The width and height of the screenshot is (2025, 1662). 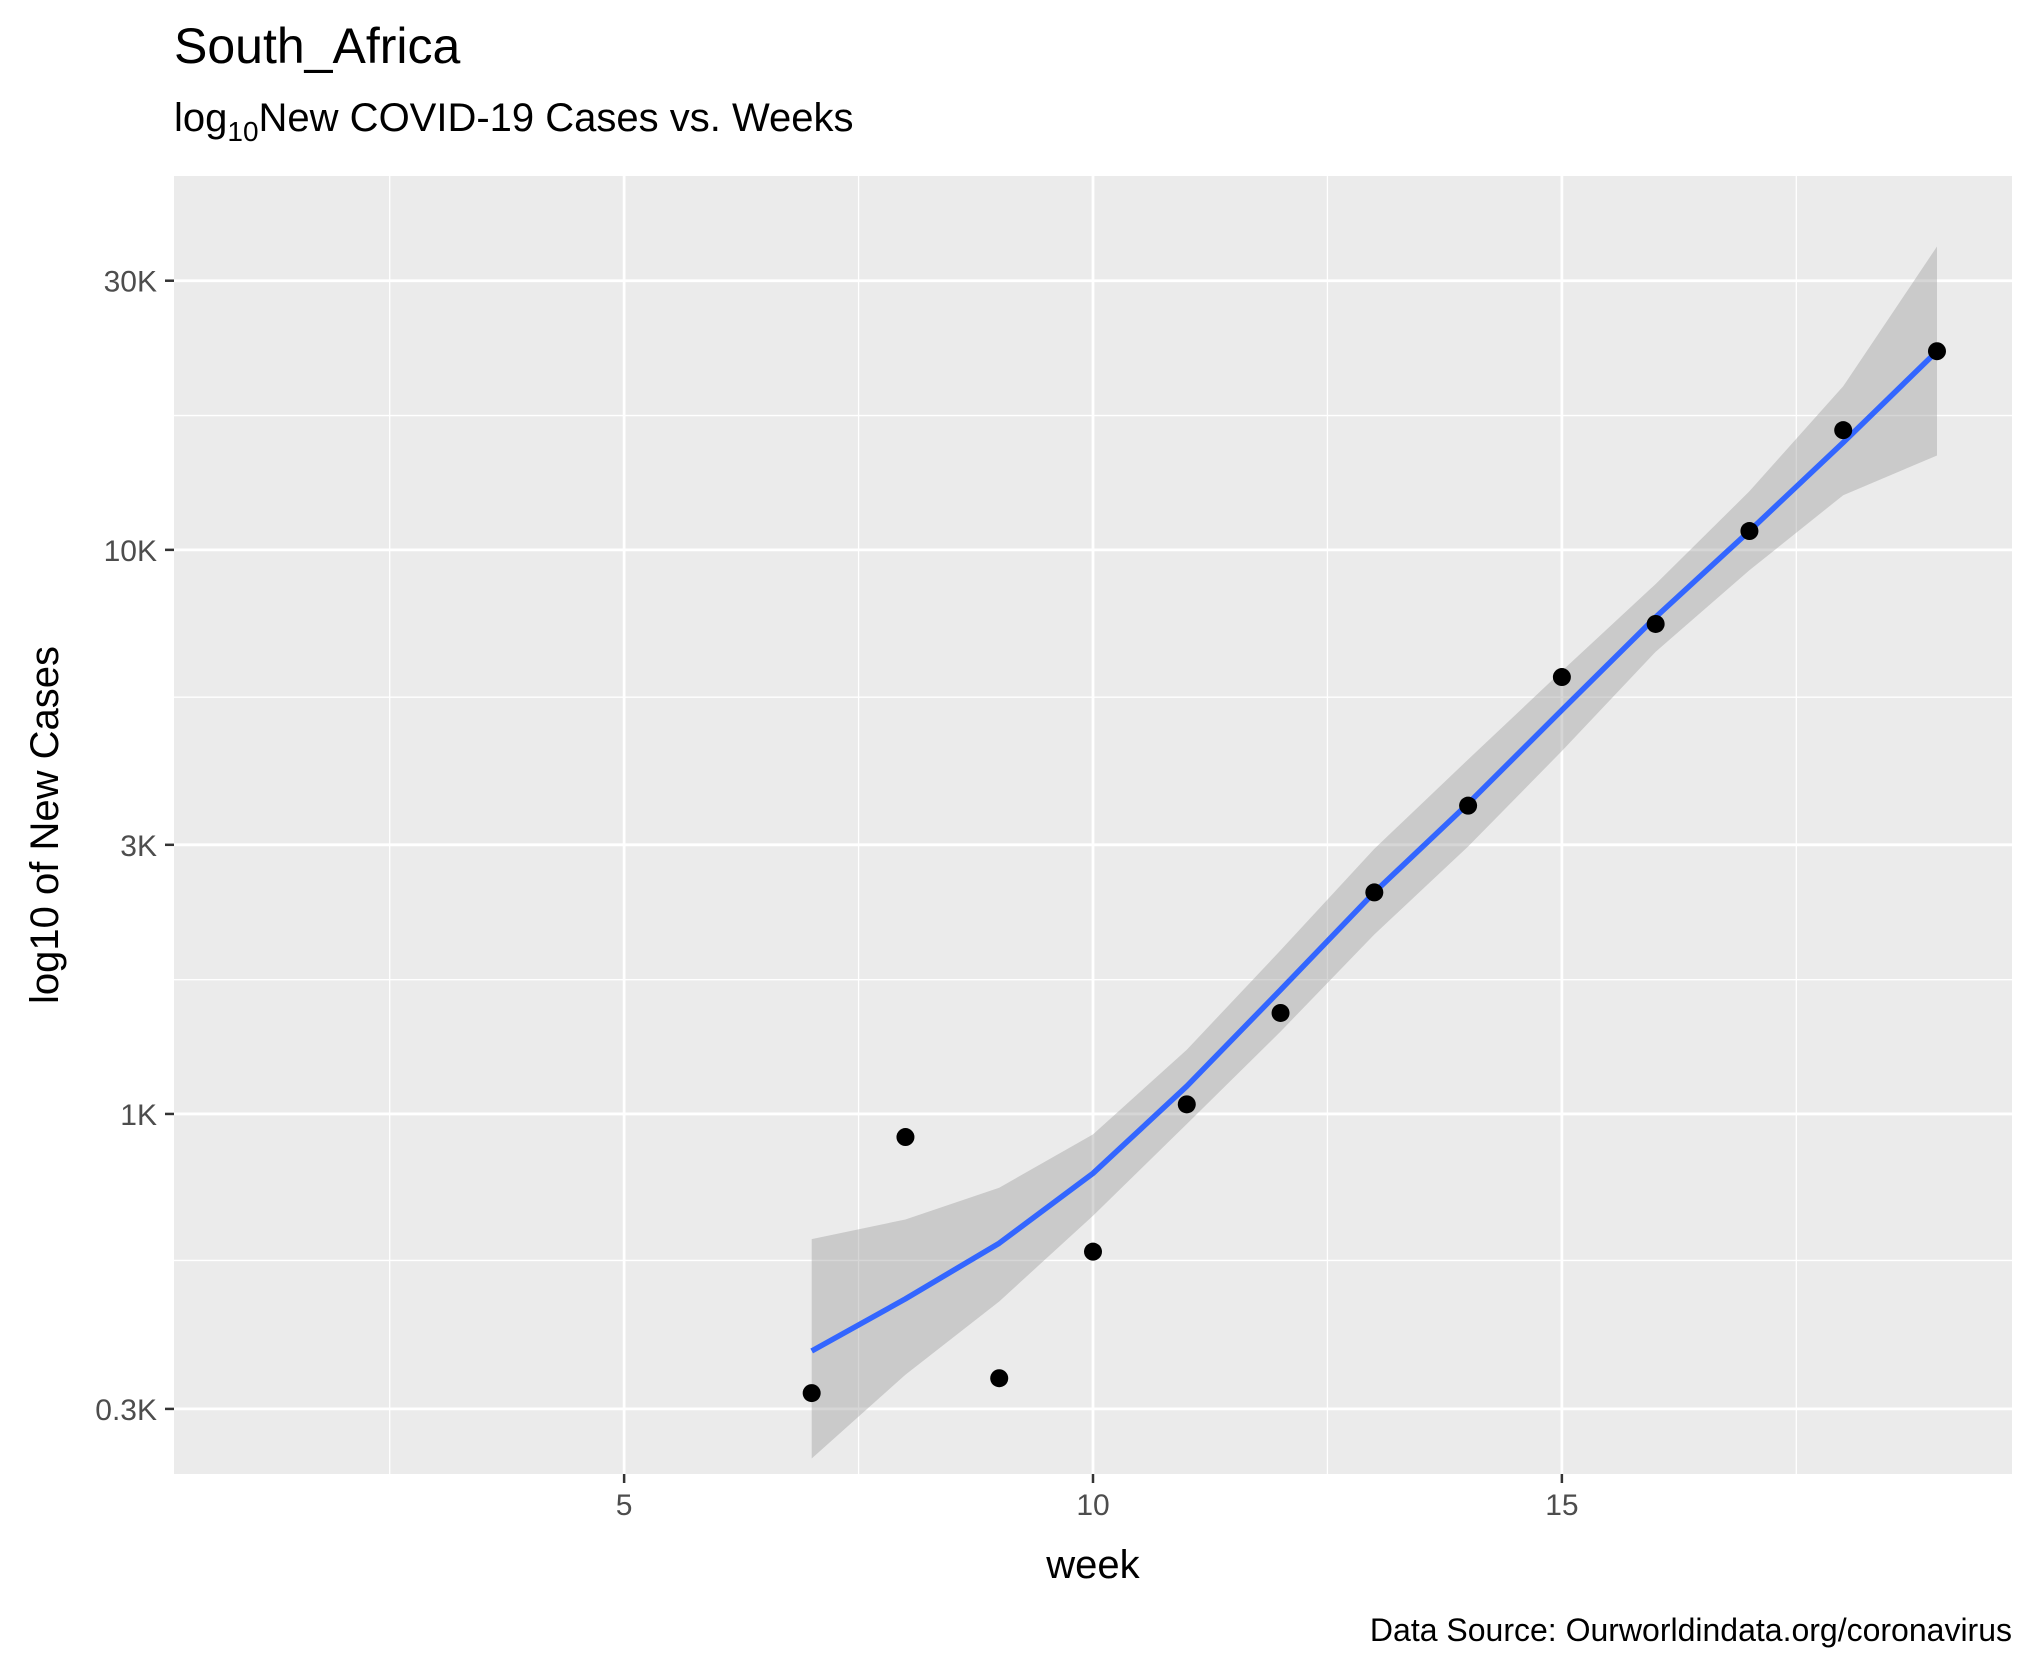 What do you see at coordinates (138, 846) in the screenshot?
I see `y-tick-label: 3K` at bounding box center [138, 846].